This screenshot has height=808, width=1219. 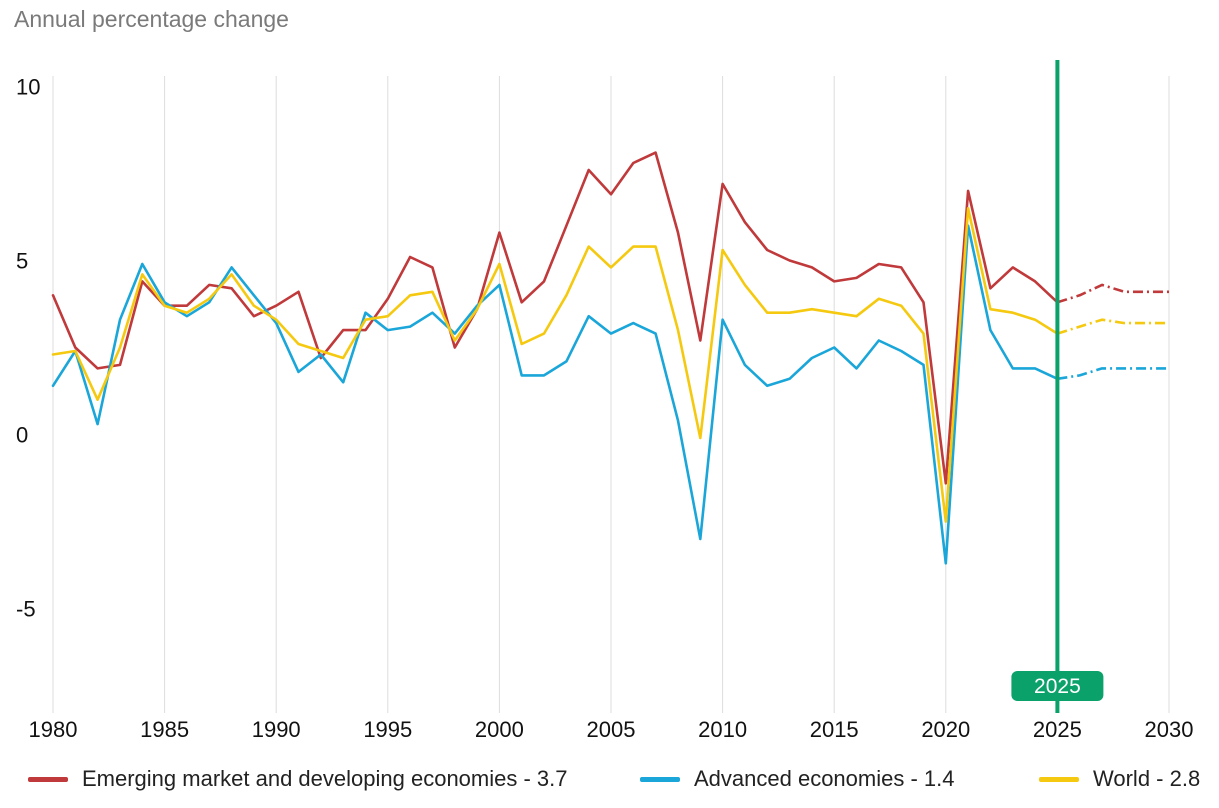 I want to click on legend-item-advanced: Advanced economies - 1.4, so click(x=797, y=779).